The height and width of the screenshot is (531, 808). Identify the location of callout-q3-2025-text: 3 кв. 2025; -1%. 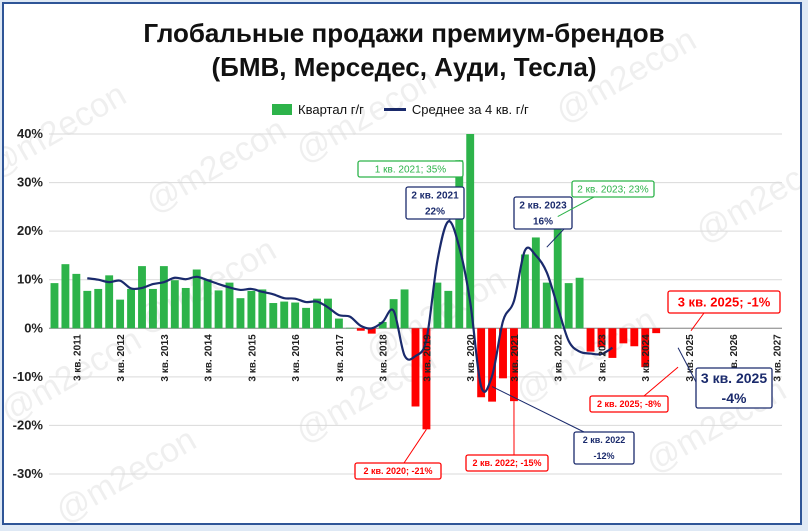
(724, 302).